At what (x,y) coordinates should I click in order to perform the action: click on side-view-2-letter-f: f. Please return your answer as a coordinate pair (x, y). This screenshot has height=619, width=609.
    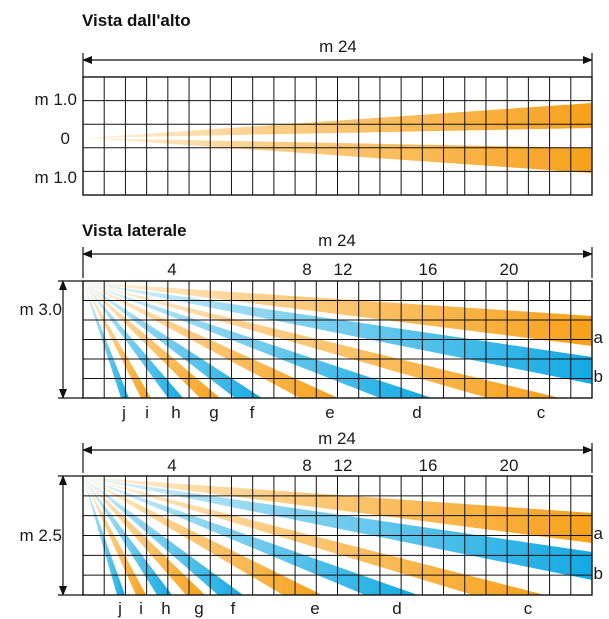
    Looking at the image, I should click on (233, 608).